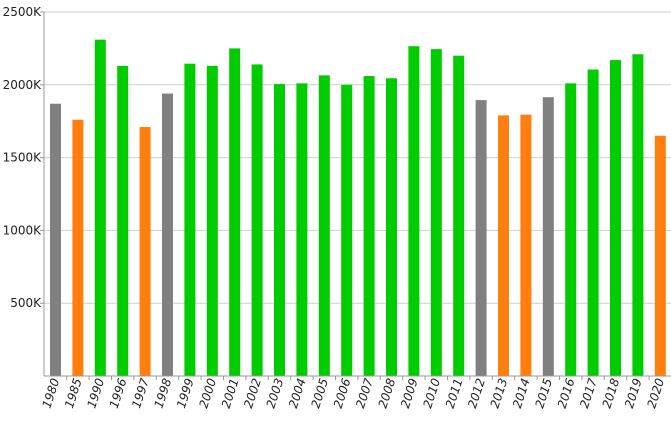 The width and height of the screenshot is (671, 427). I want to click on x-tick-label: 2016, so click(566, 393).